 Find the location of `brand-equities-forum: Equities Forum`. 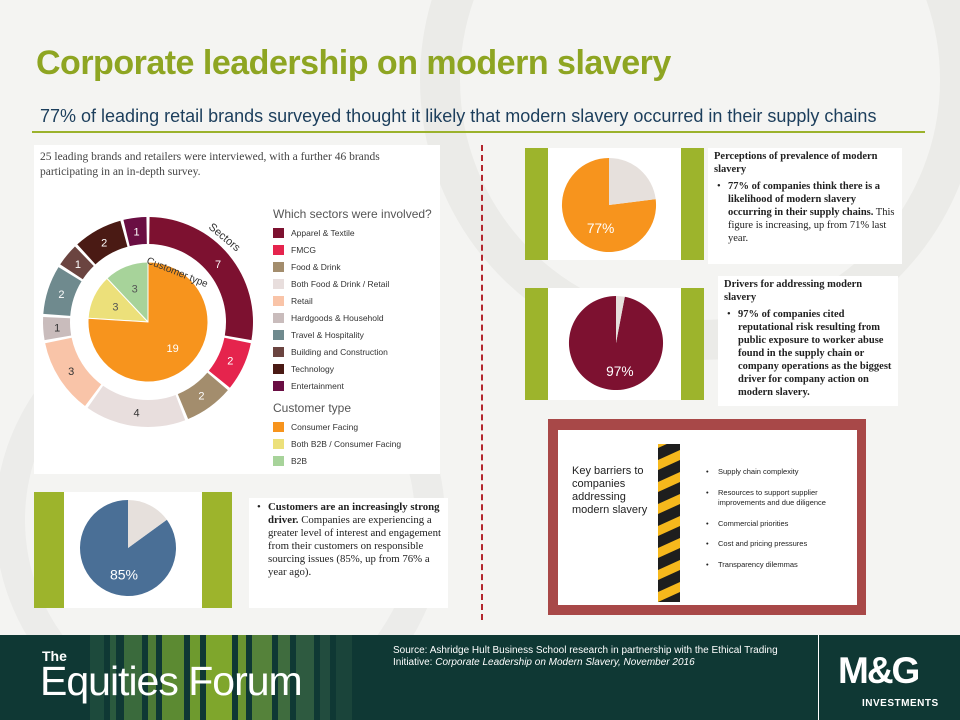

brand-equities-forum: Equities Forum is located at coordinates (171, 681).